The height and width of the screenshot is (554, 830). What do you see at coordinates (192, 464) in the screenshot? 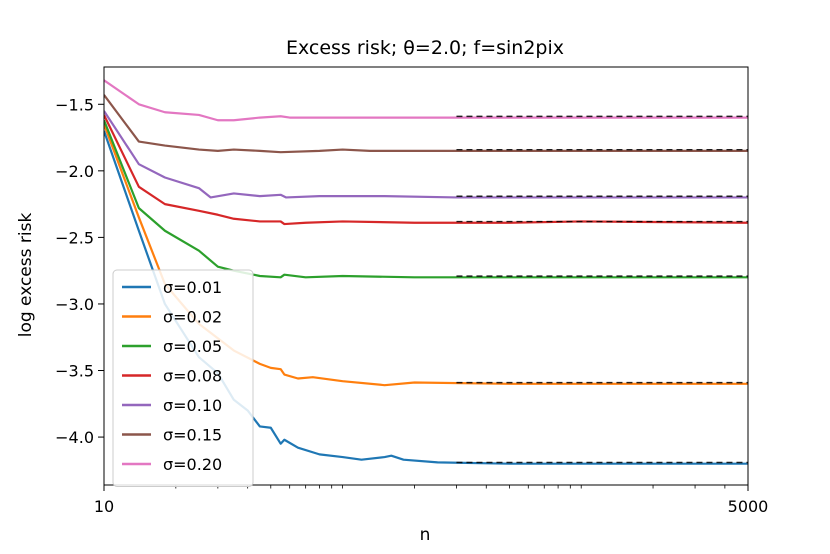
I see `legend-label-6: σ=0.20` at bounding box center [192, 464].